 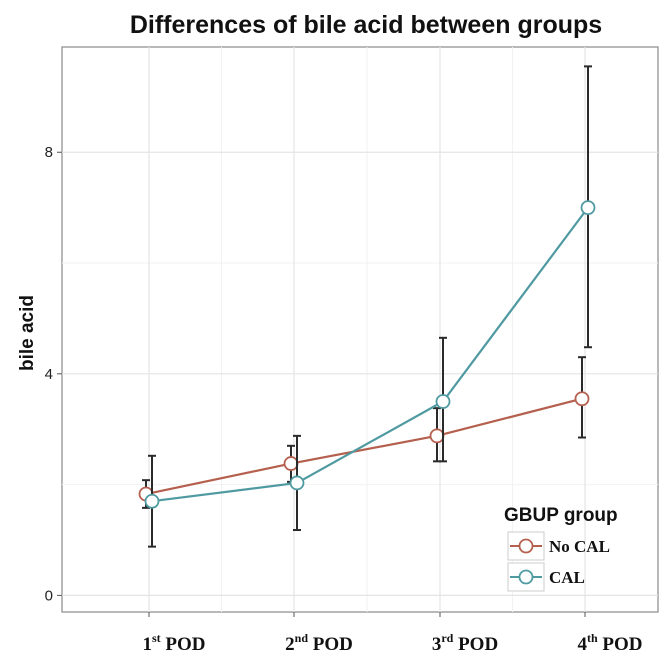 What do you see at coordinates (561, 515) in the screenshot?
I see `legend-title: GBUP group` at bounding box center [561, 515].